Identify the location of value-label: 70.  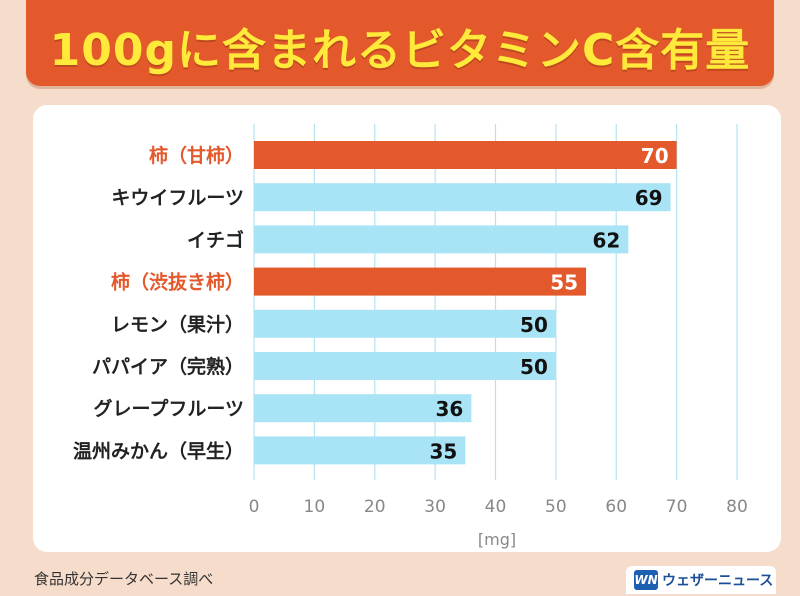
(655, 156).